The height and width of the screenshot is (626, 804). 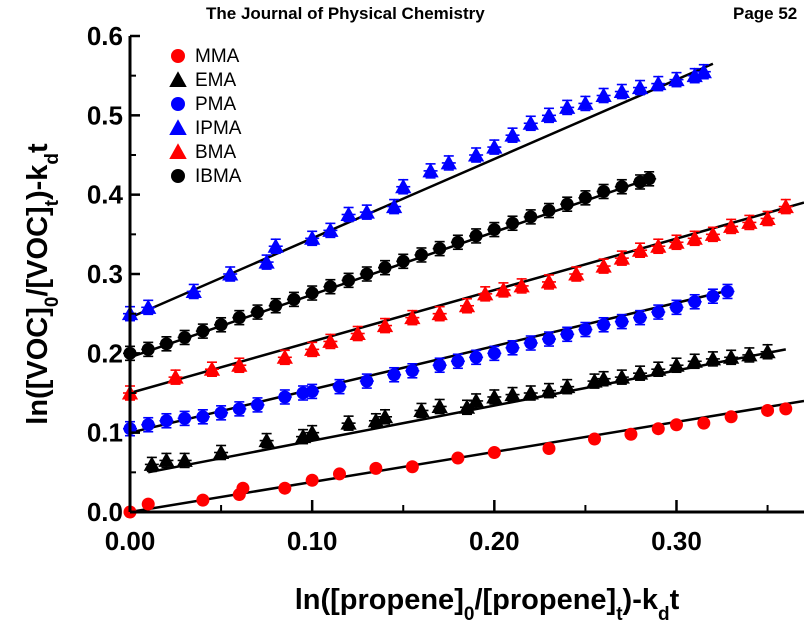 I want to click on y-tick-label: 0.6, so click(x=105, y=36).